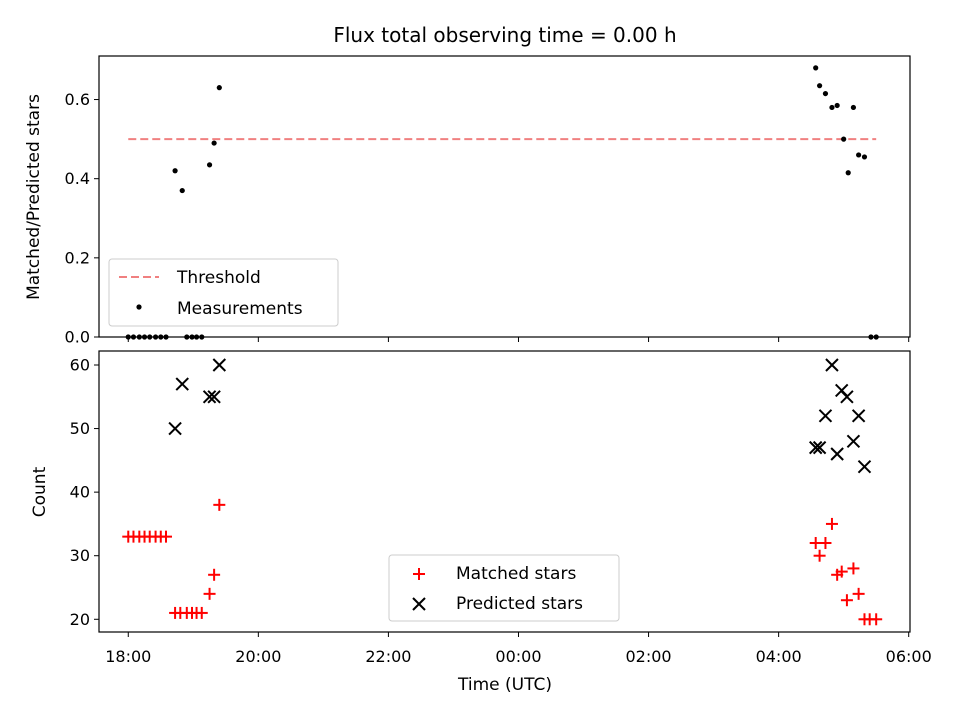 The height and width of the screenshot is (720, 960). I want to click on predicted-stars-legend-swatch, so click(419, 604).